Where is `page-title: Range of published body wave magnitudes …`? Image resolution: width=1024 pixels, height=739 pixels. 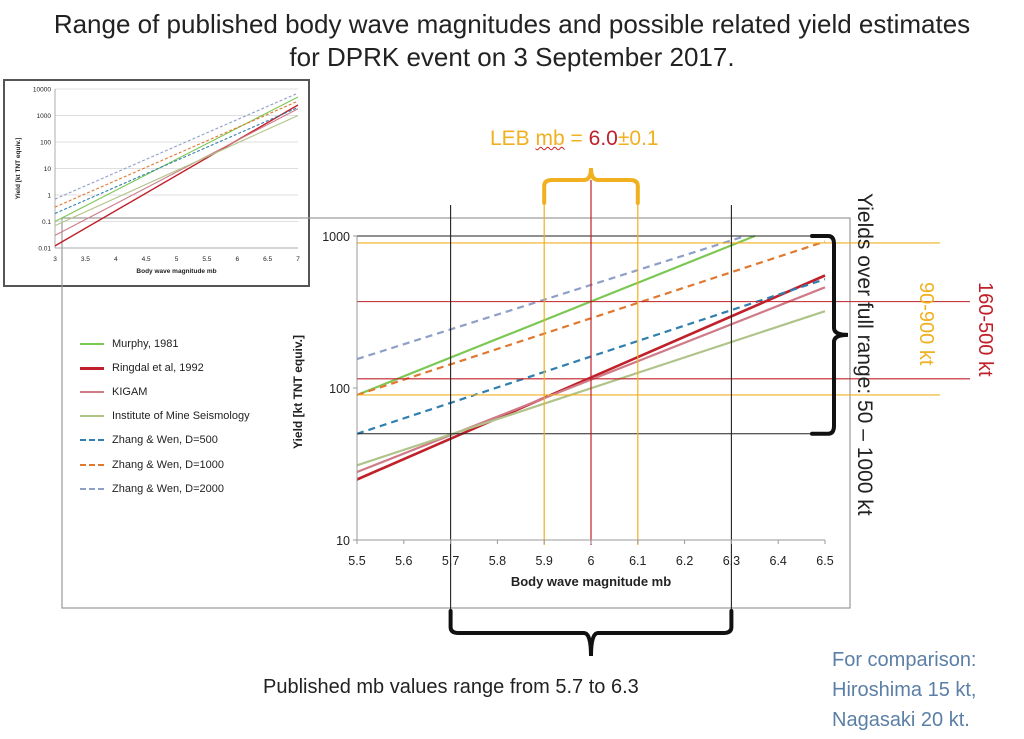 page-title: Range of published body wave magnitudes … is located at coordinates (512, 41).